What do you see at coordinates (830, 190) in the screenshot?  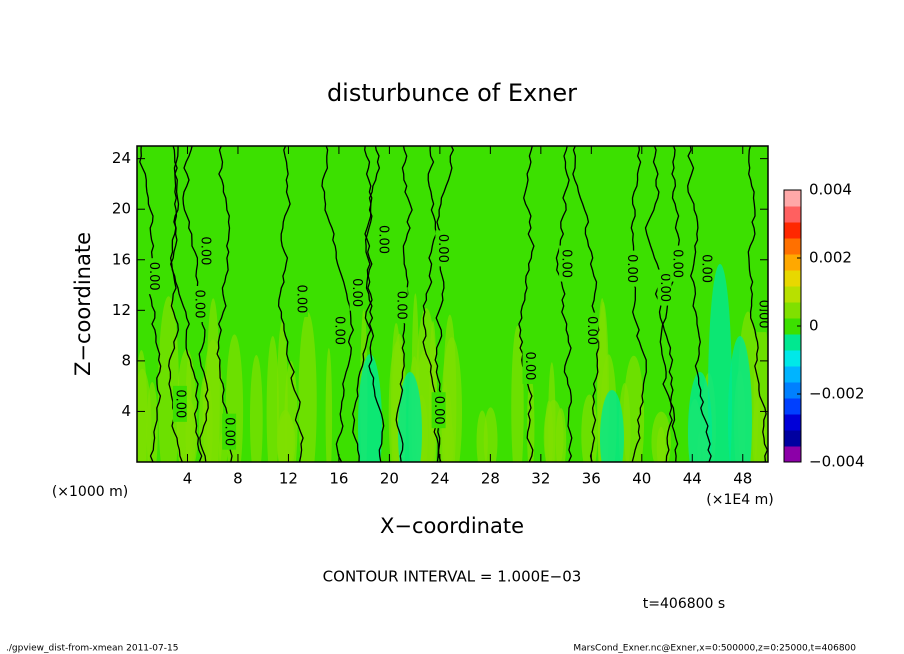 I see `colorbar-tick-label: 0.004` at bounding box center [830, 190].